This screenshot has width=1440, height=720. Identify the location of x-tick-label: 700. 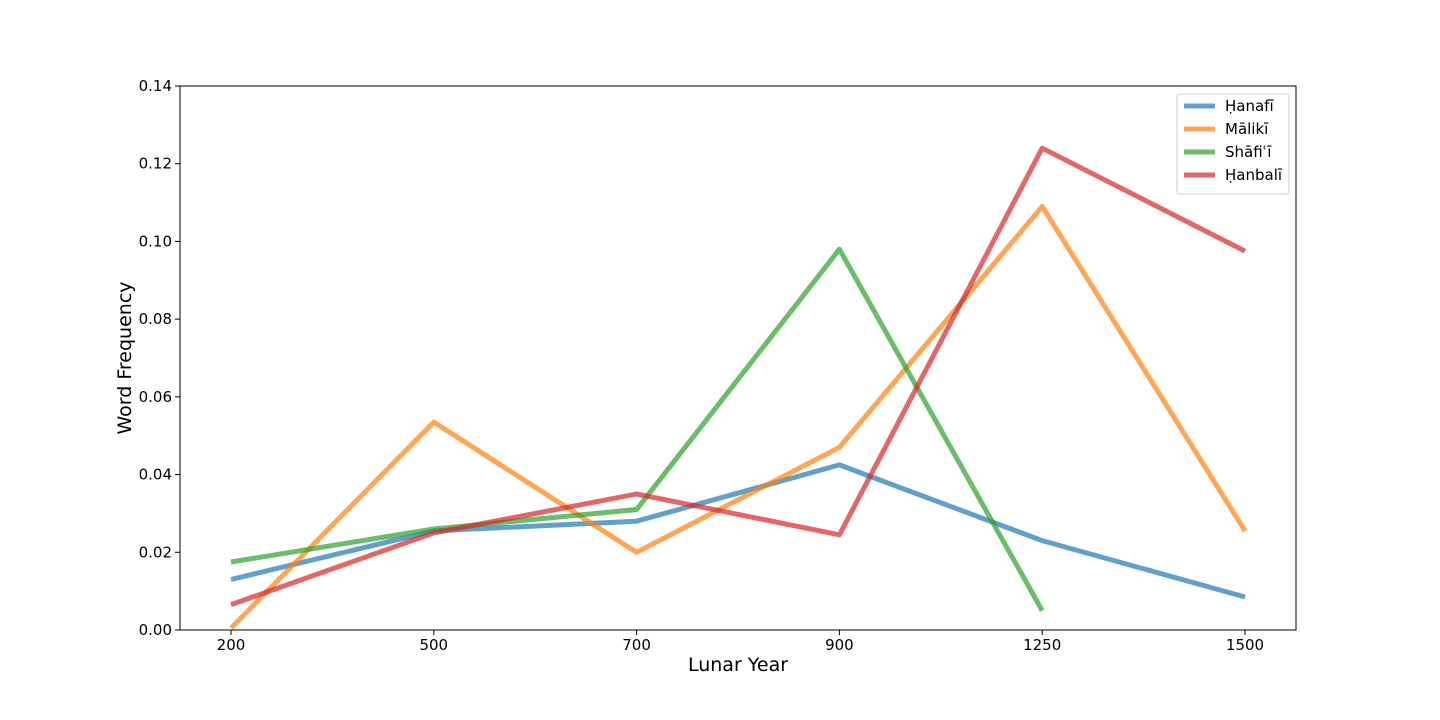
(636, 645).